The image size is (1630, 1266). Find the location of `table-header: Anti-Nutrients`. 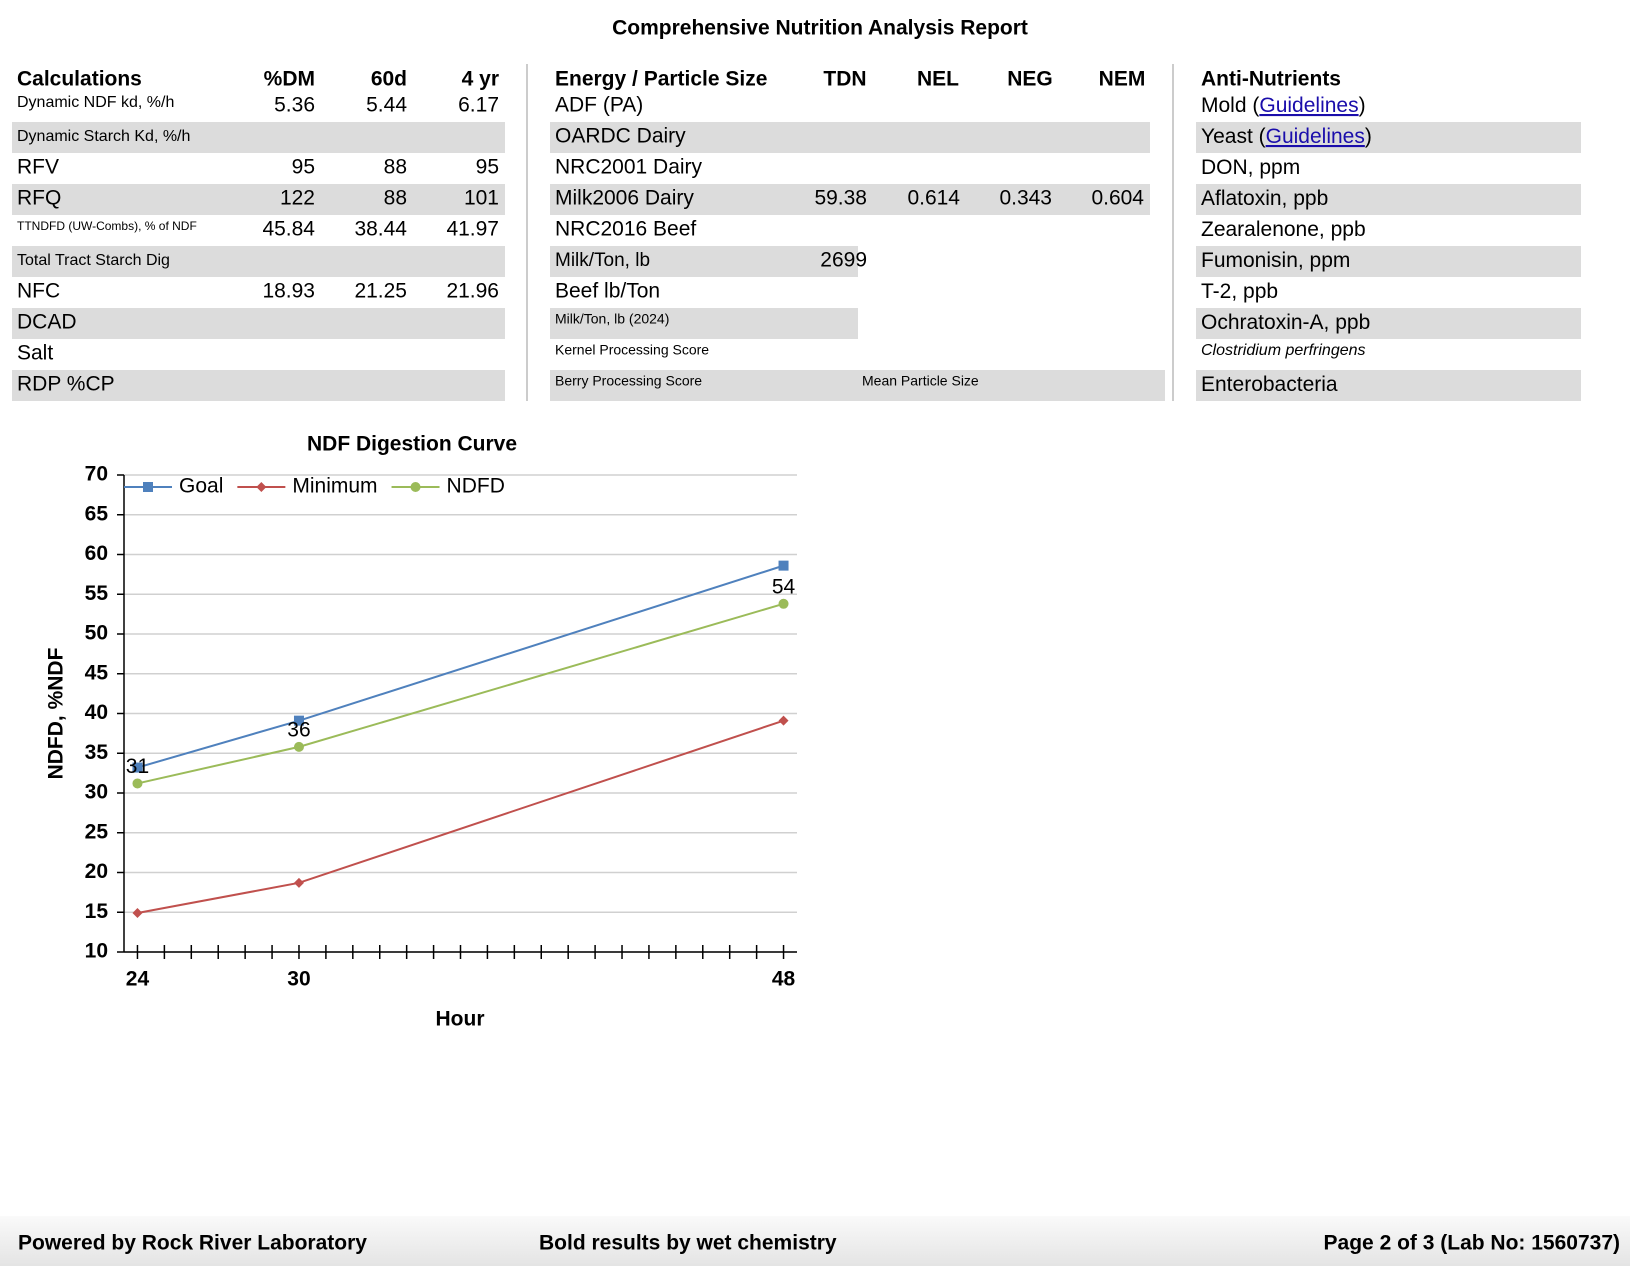

table-header: Anti-Nutrients is located at coordinates (1271, 79).